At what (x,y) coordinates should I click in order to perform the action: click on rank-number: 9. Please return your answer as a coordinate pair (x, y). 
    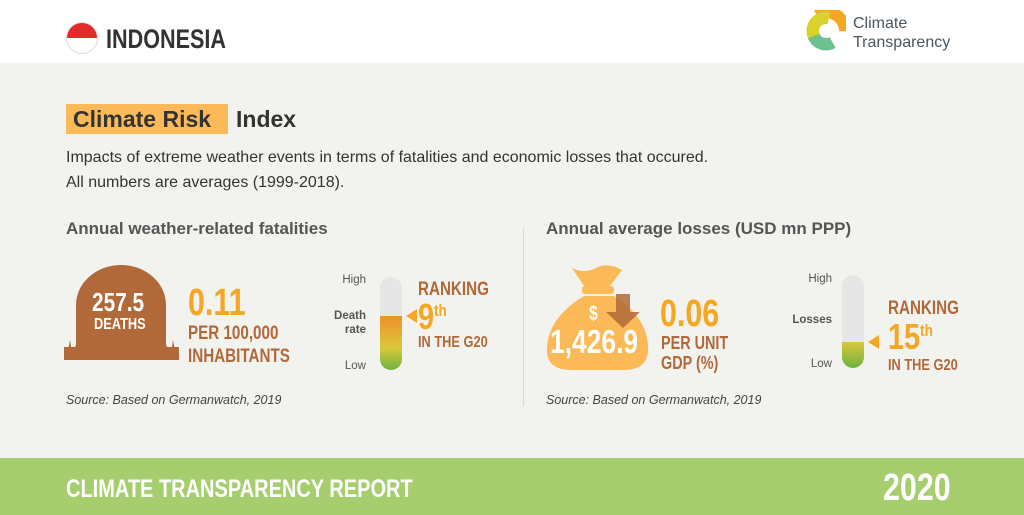
    Looking at the image, I should click on (426, 316).